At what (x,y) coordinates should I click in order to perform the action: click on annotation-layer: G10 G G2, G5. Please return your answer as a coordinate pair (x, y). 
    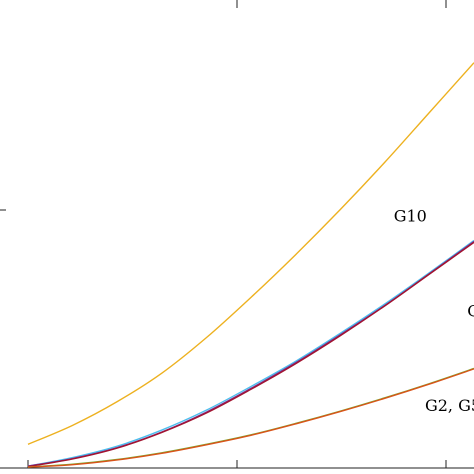
    Looking at the image, I should click on (434, 311).